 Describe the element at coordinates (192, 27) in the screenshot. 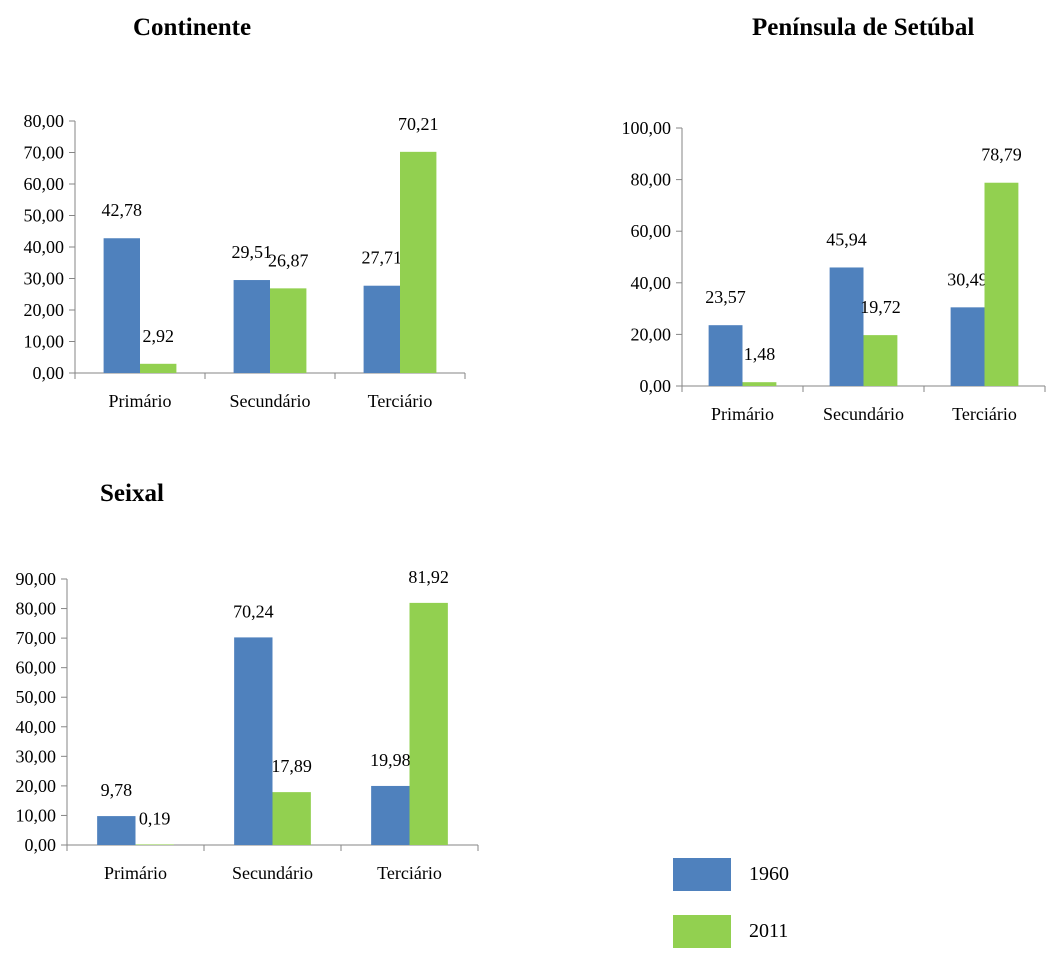

I see `chart-title-continente: Continente` at that location.